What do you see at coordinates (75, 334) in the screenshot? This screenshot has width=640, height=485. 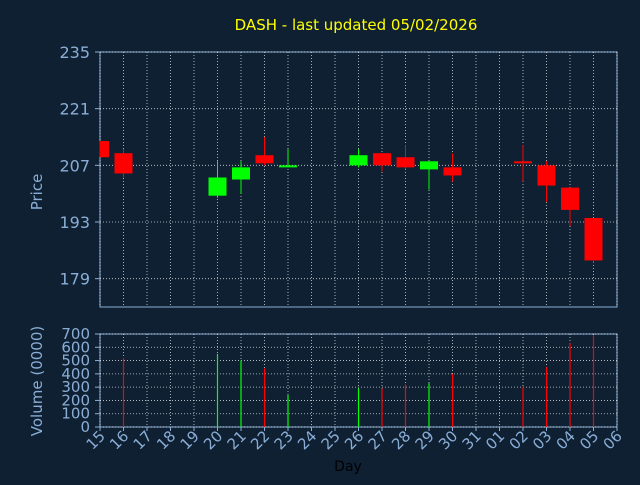 I see `volume-tick-label: 700` at bounding box center [75, 334].